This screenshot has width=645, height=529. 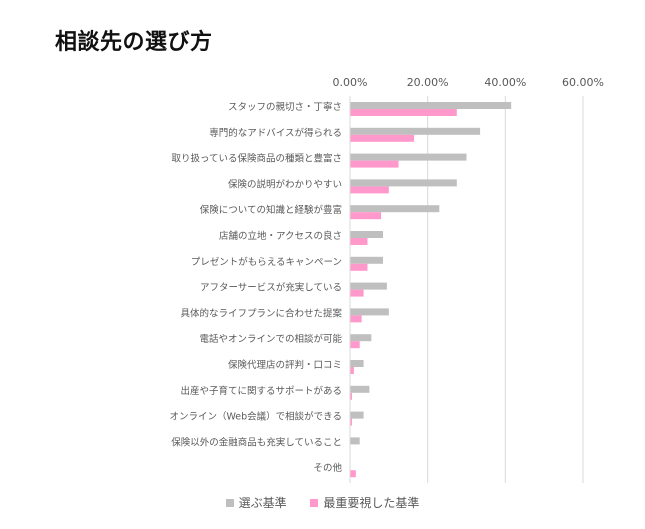 I want to click on category-label: 専門的なアドバイスが得られる, so click(x=275, y=133).